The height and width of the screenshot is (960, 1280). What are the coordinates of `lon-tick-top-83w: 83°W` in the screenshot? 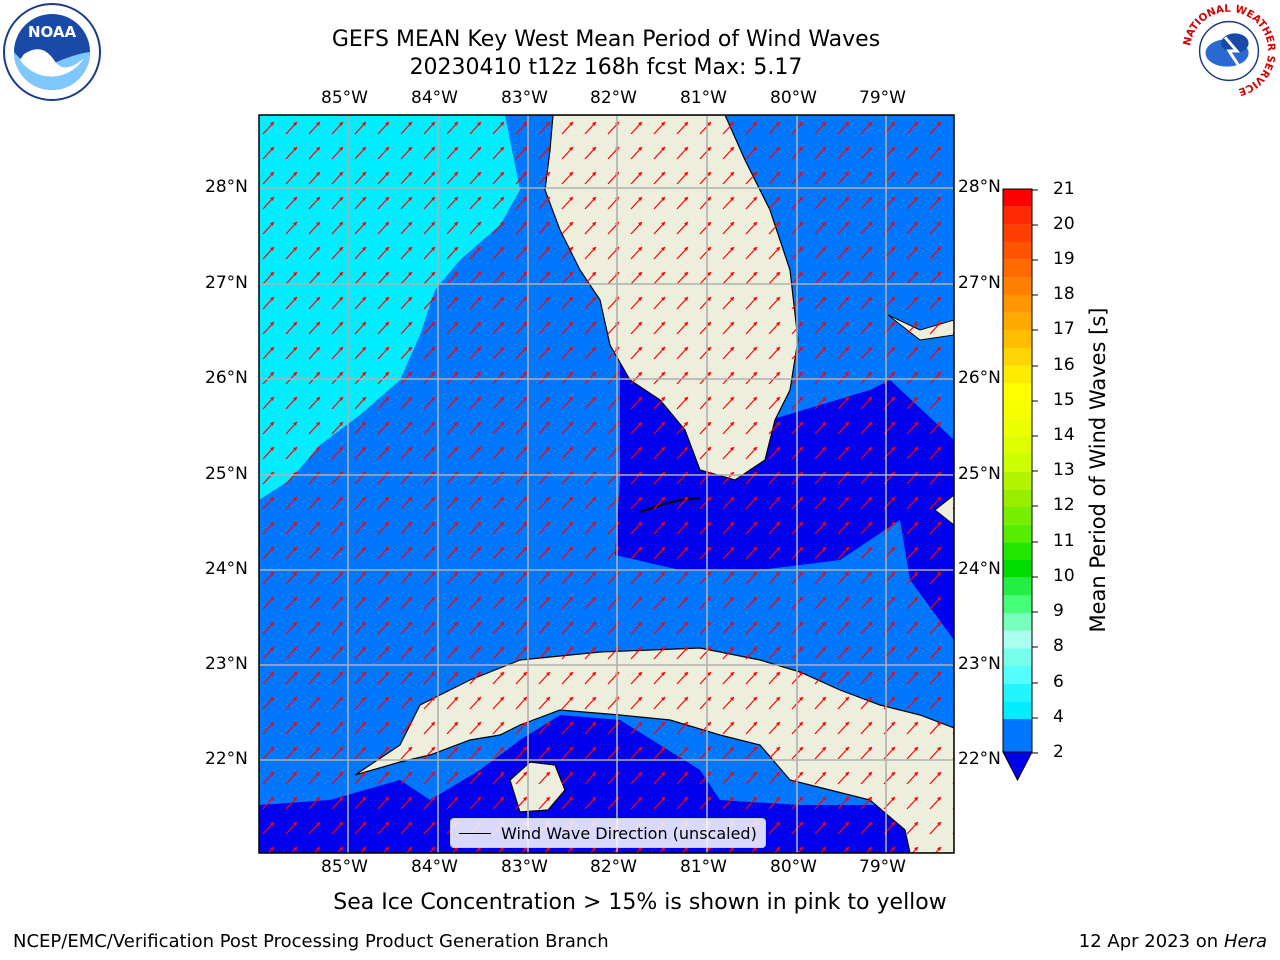 It's located at (524, 98).